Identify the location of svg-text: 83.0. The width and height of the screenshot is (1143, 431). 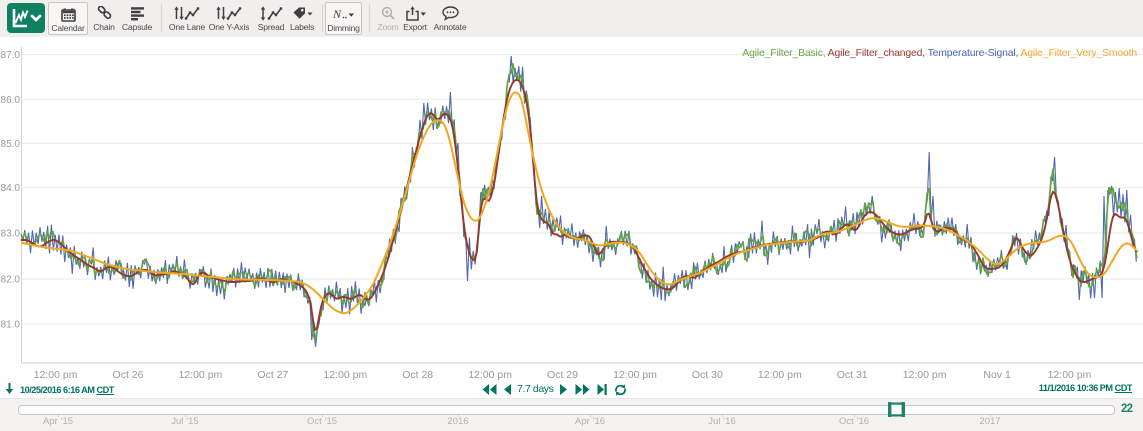
(11, 234).